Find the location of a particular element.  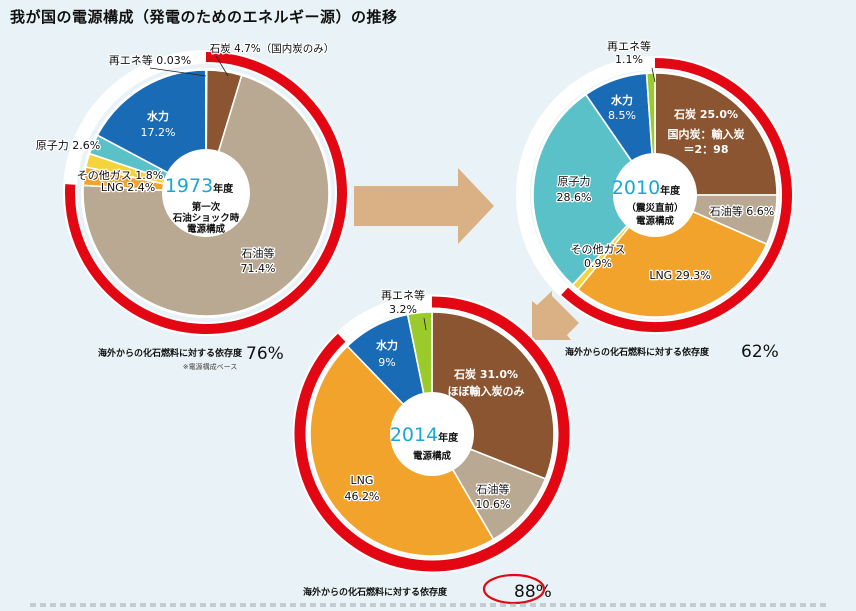

slice-label-coal: 石炭 25.0% is located at coordinates (705, 114).